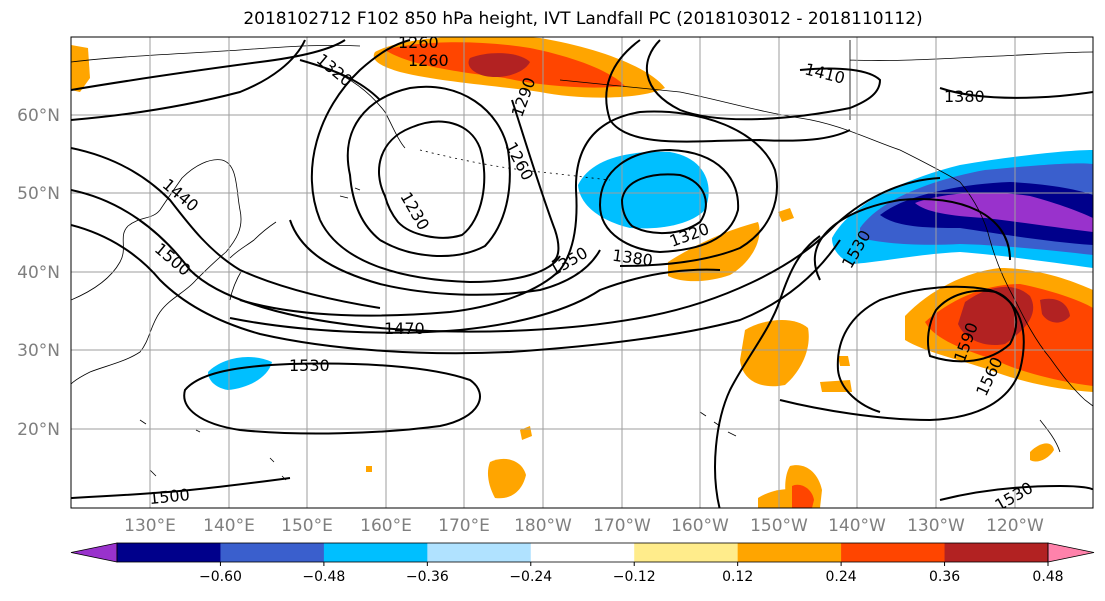 The width and height of the screenshot is (1105, 601). Describe the element at coordinates (1050, 436) in the screenshot. I see `coastline-baja` at that location.